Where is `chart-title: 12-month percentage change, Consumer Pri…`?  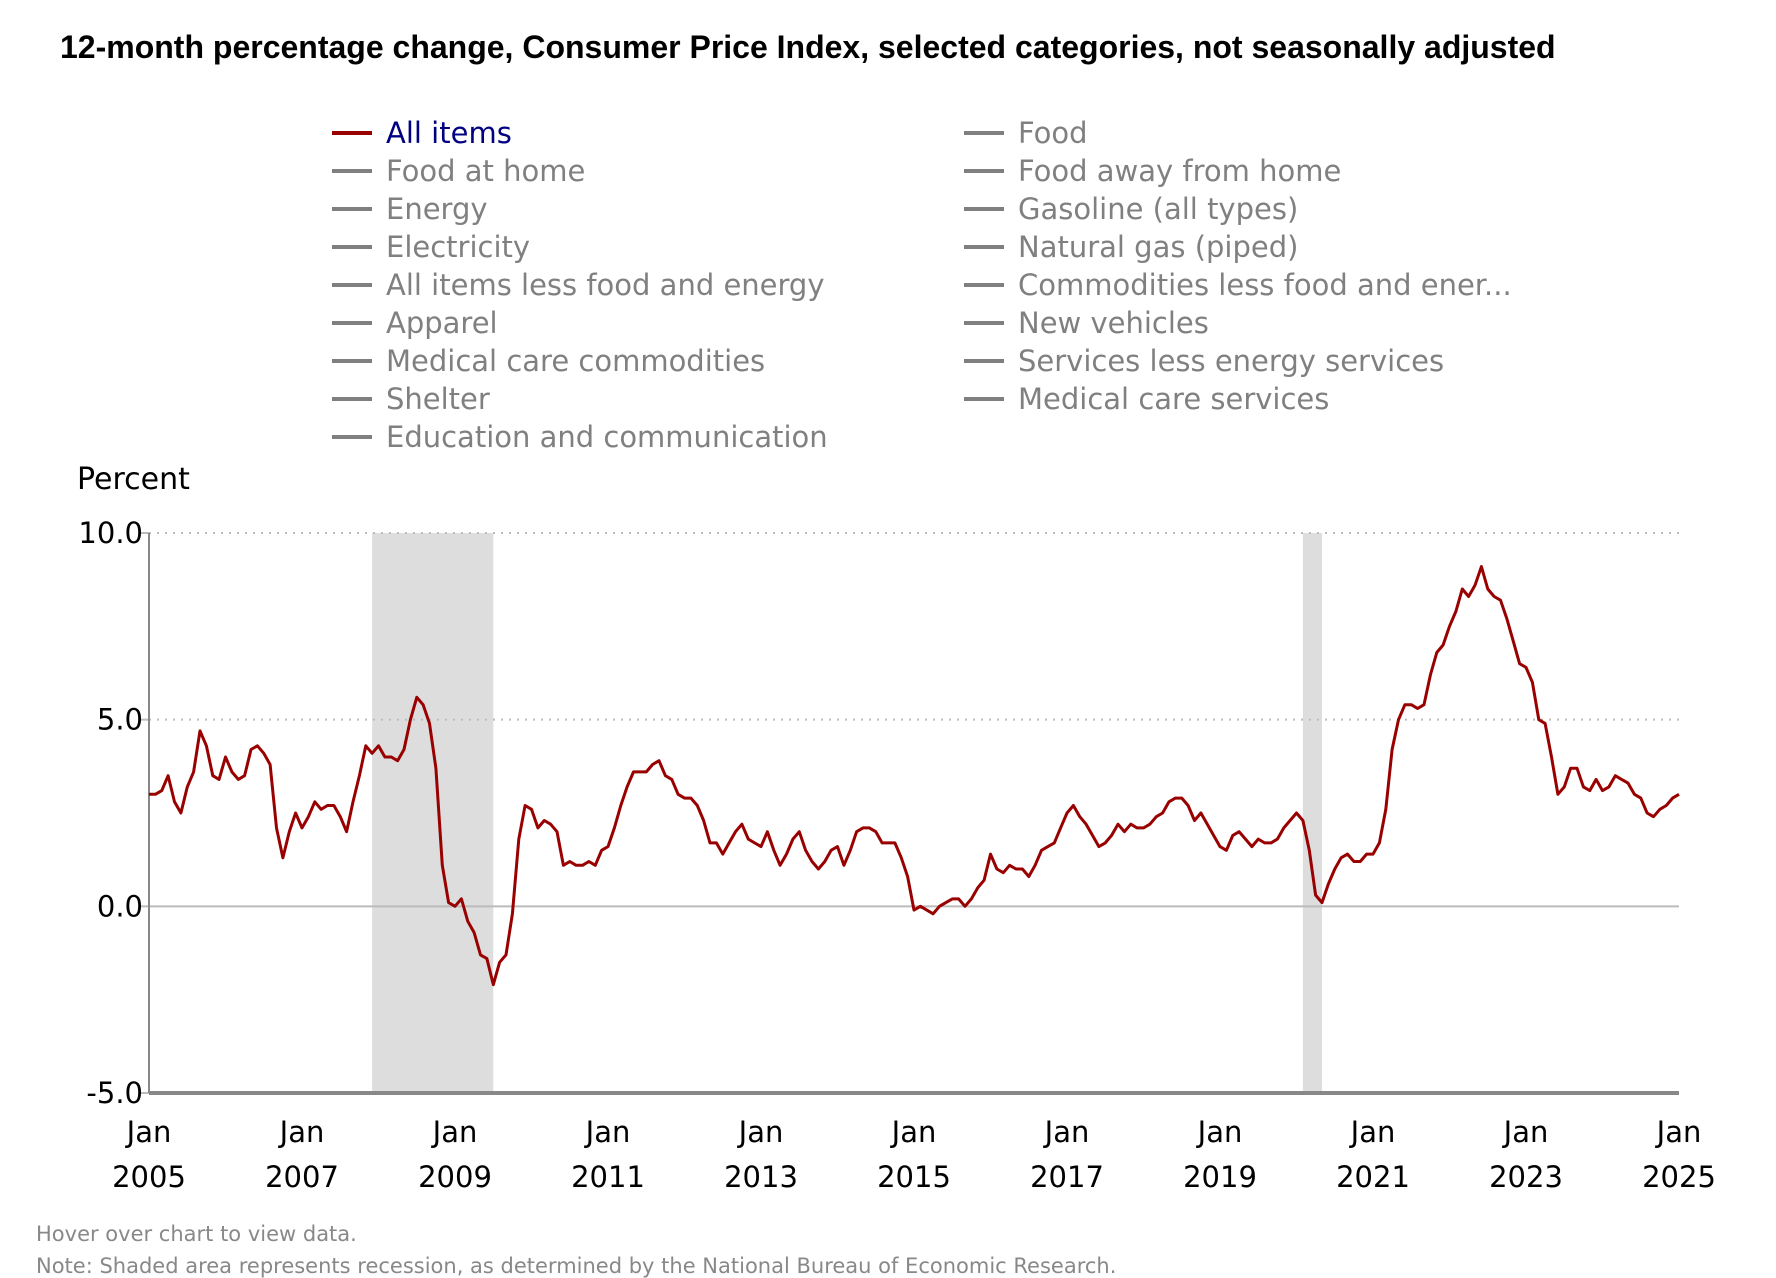 chart-title: 12-month percentage change, Consumer Pri… is located at coordinates (808, 47).